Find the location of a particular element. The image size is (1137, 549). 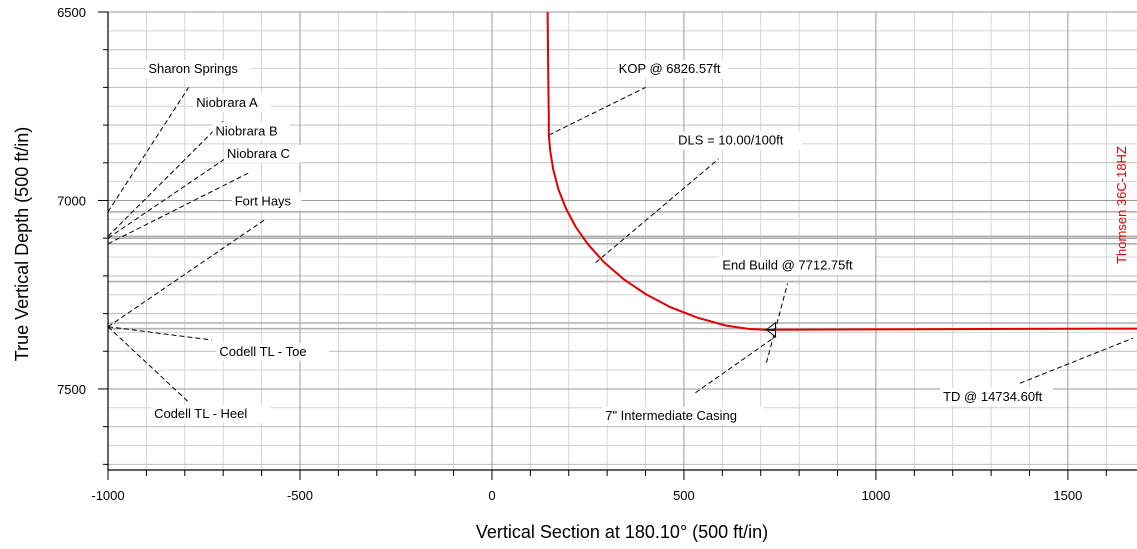

annotation-label: Codell TL - Heel is located at coordinates (200, 413).